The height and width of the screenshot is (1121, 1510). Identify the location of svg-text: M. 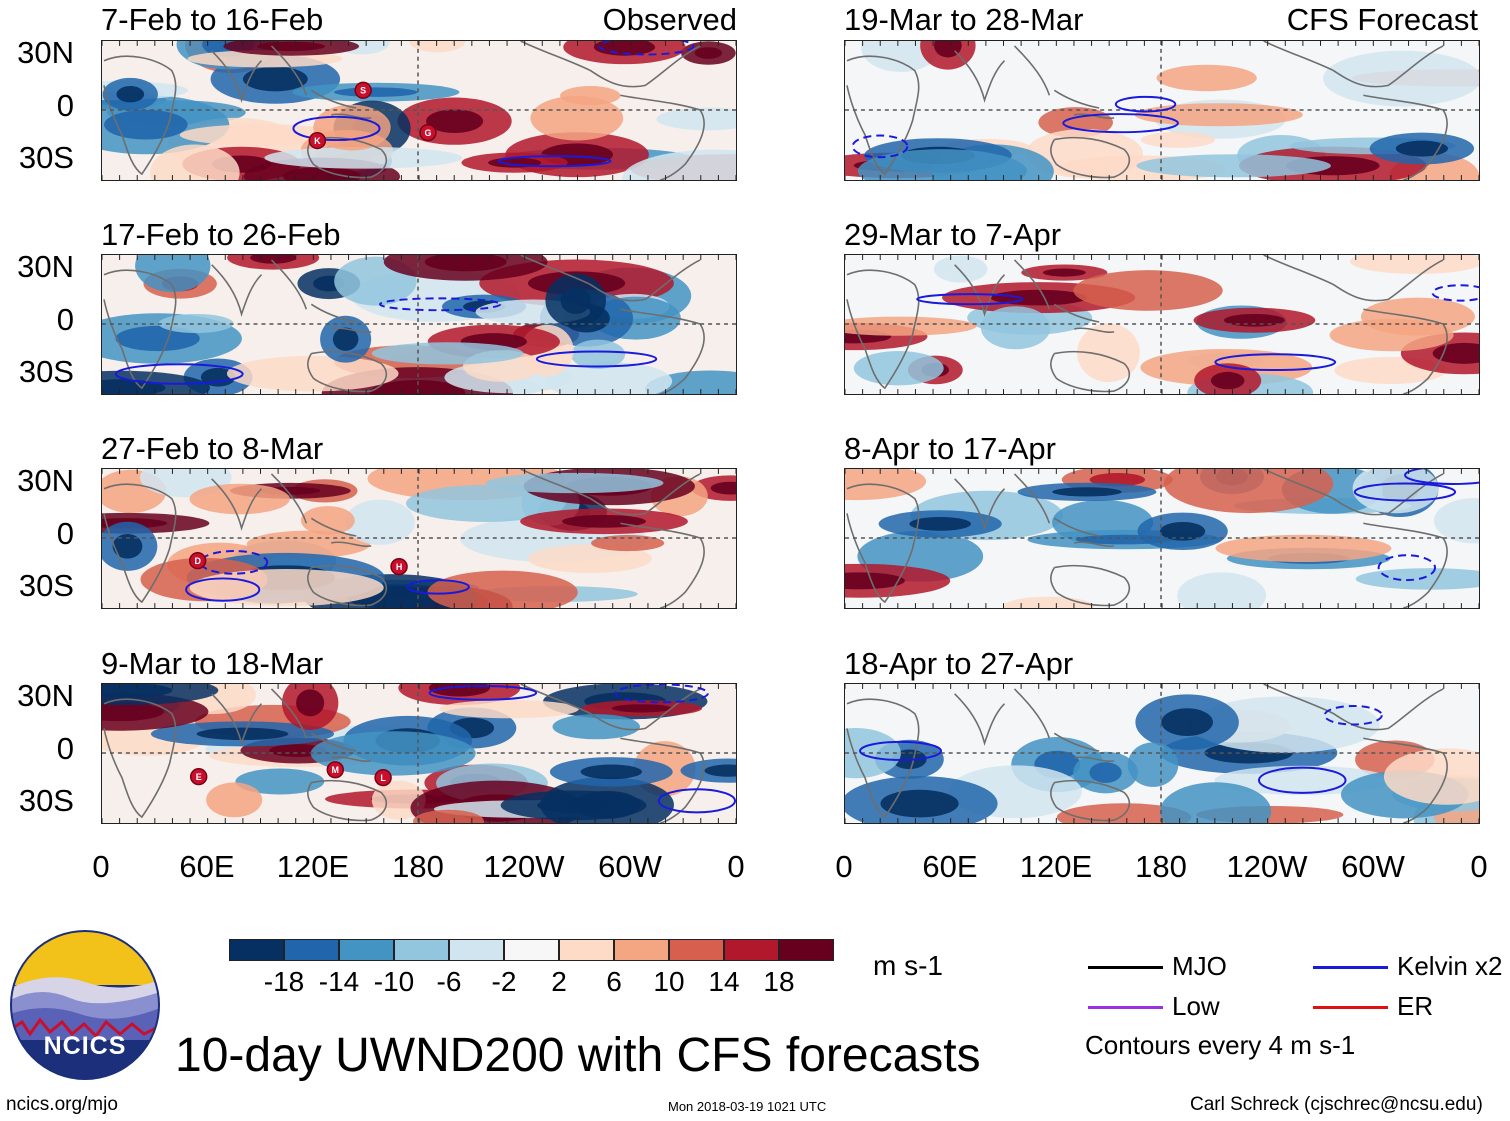
(335, 770).